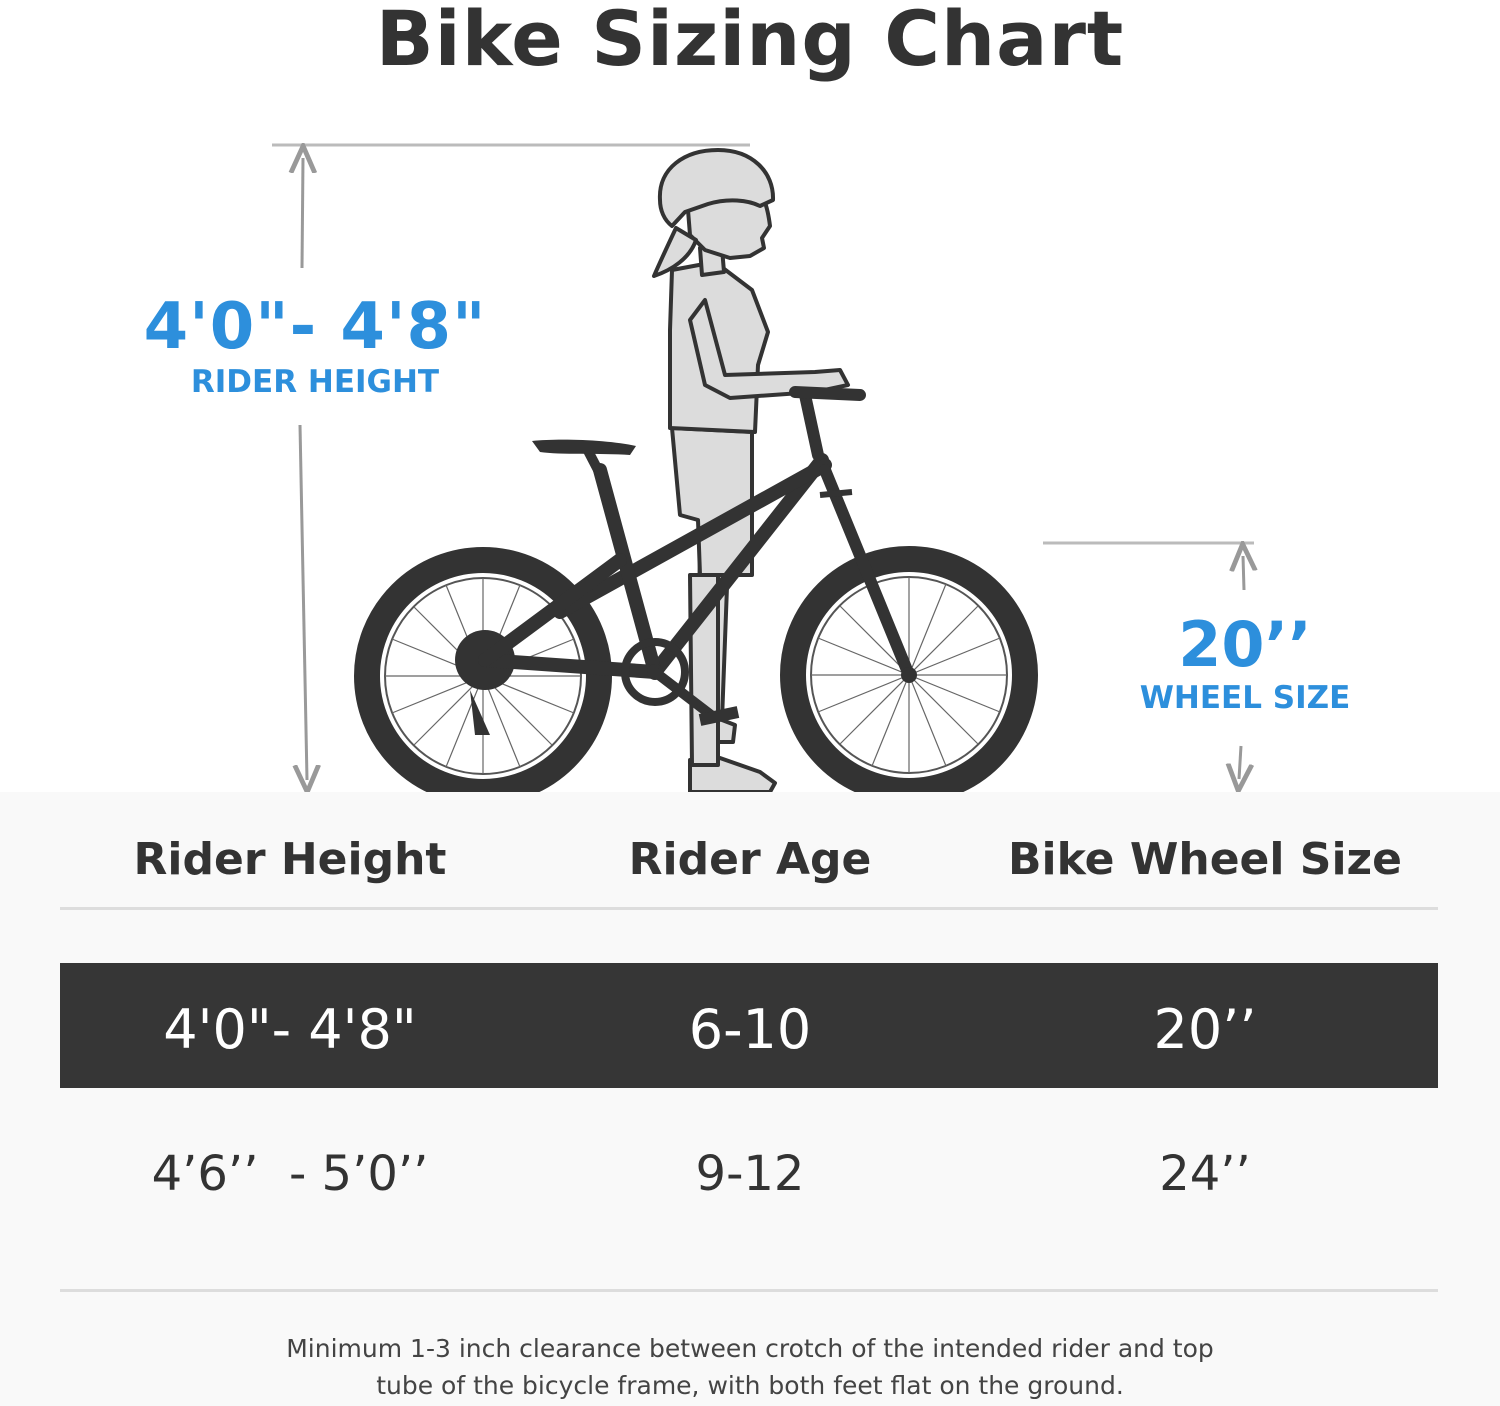  I want to click on rider-height-label: RIDER HEIGHT, so click(315, 382).